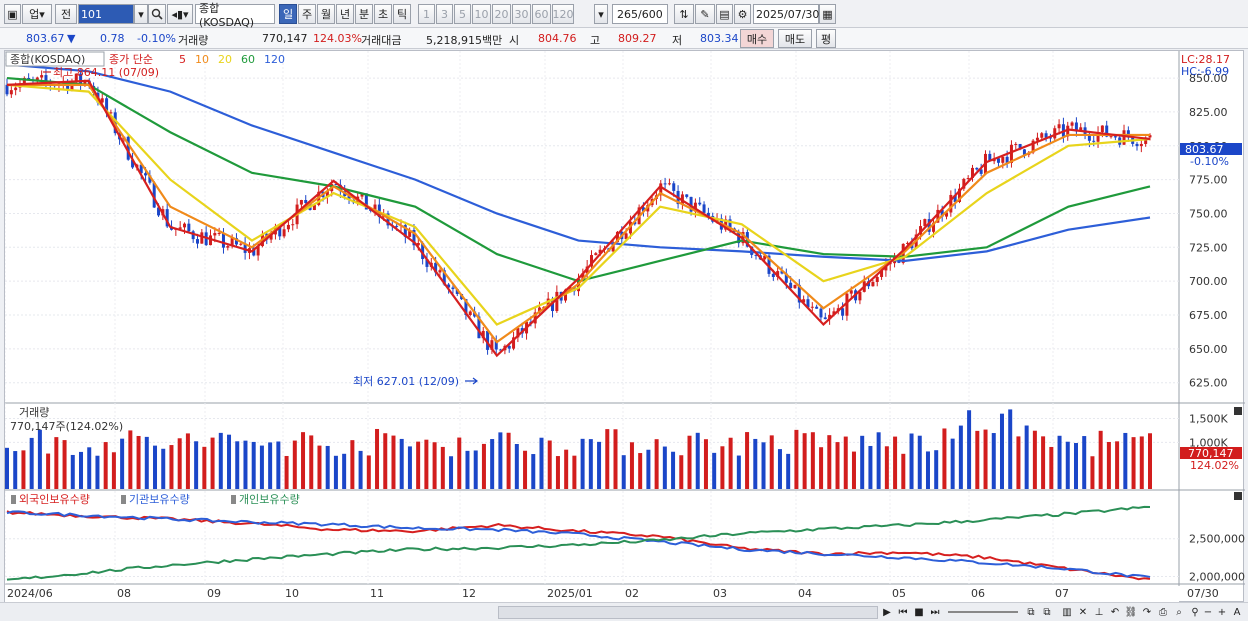  Describe the element at coordinates (124, 593) in the screenshot. I see `x-tick-label: 08` at that location.